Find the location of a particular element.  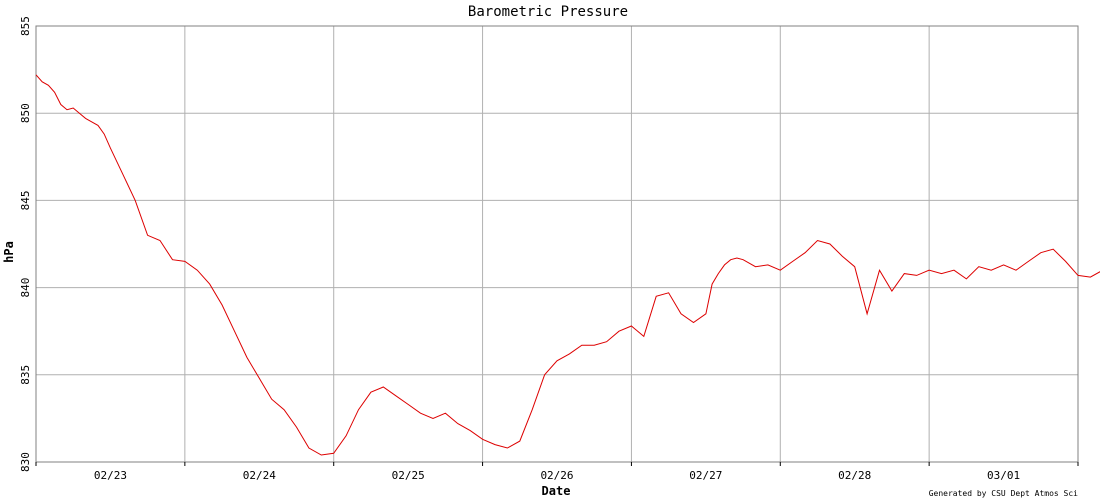

y-tick-label: 855 is located at coordinates (25, 26).